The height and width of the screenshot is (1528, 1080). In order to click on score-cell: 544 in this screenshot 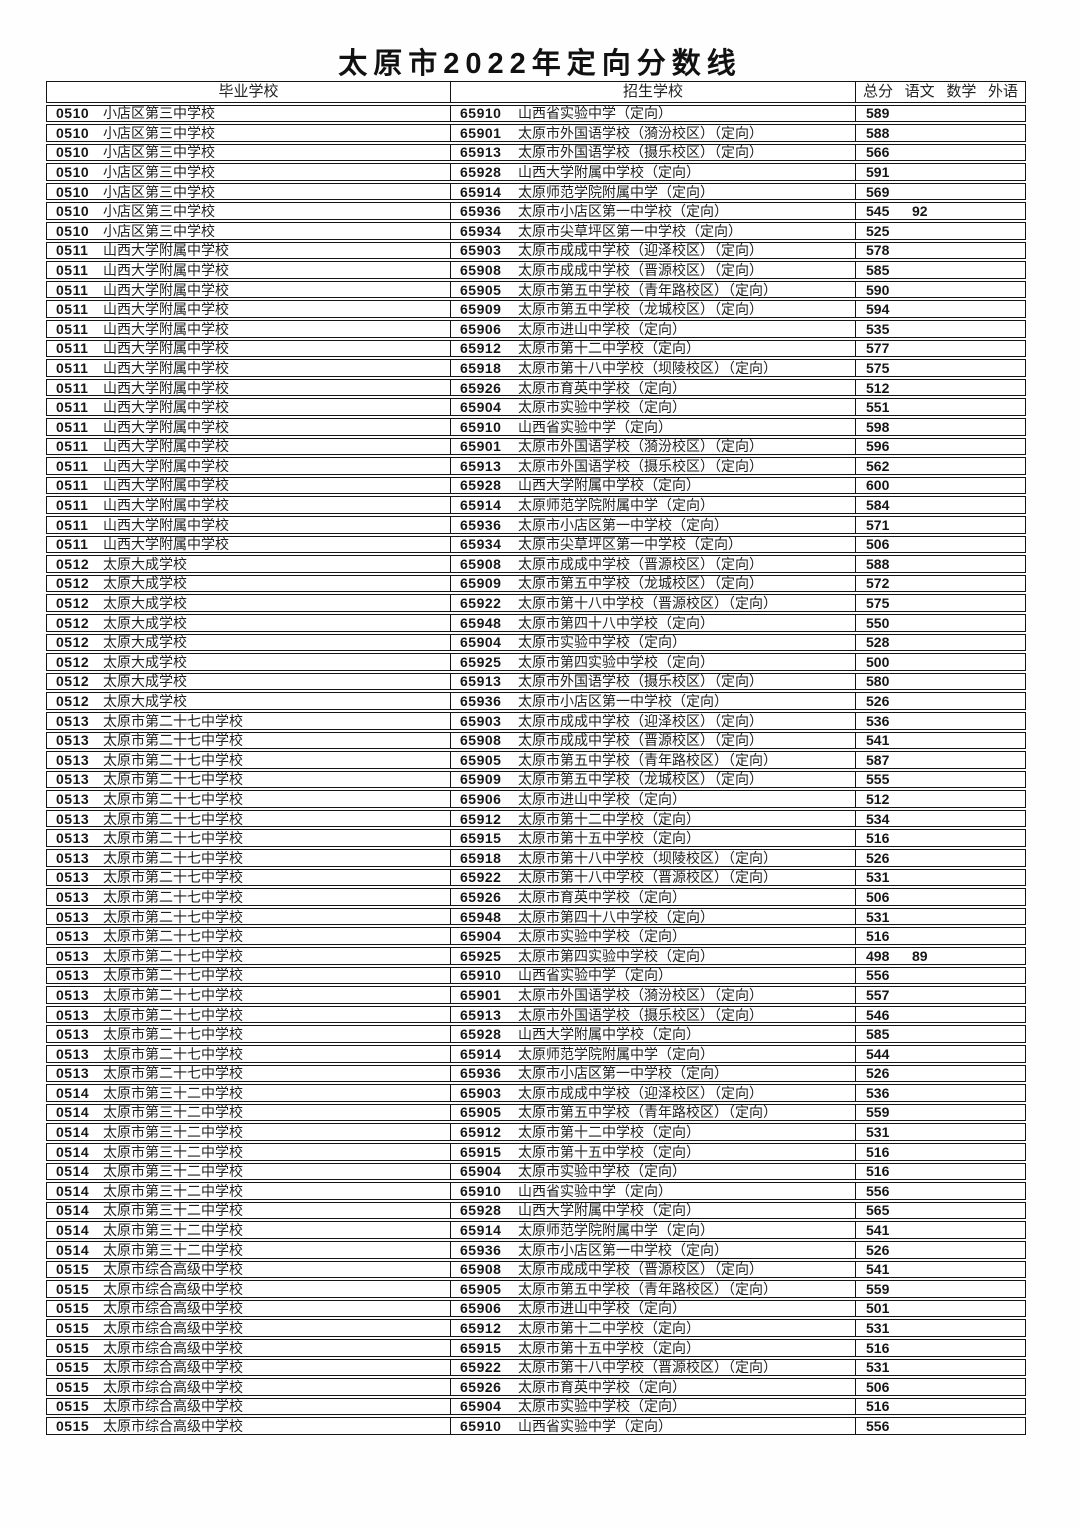, I will do `click(940, 1054)`.